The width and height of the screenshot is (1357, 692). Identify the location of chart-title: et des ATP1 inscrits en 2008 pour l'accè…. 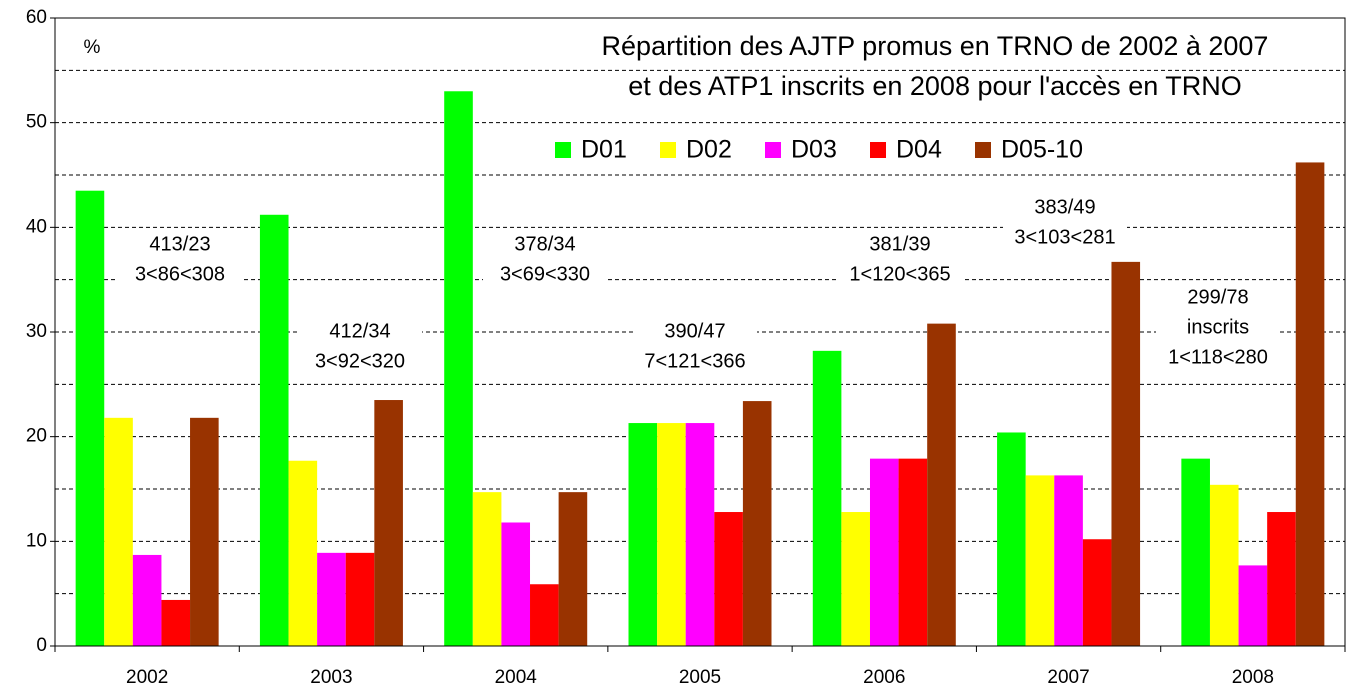
(934, 86).